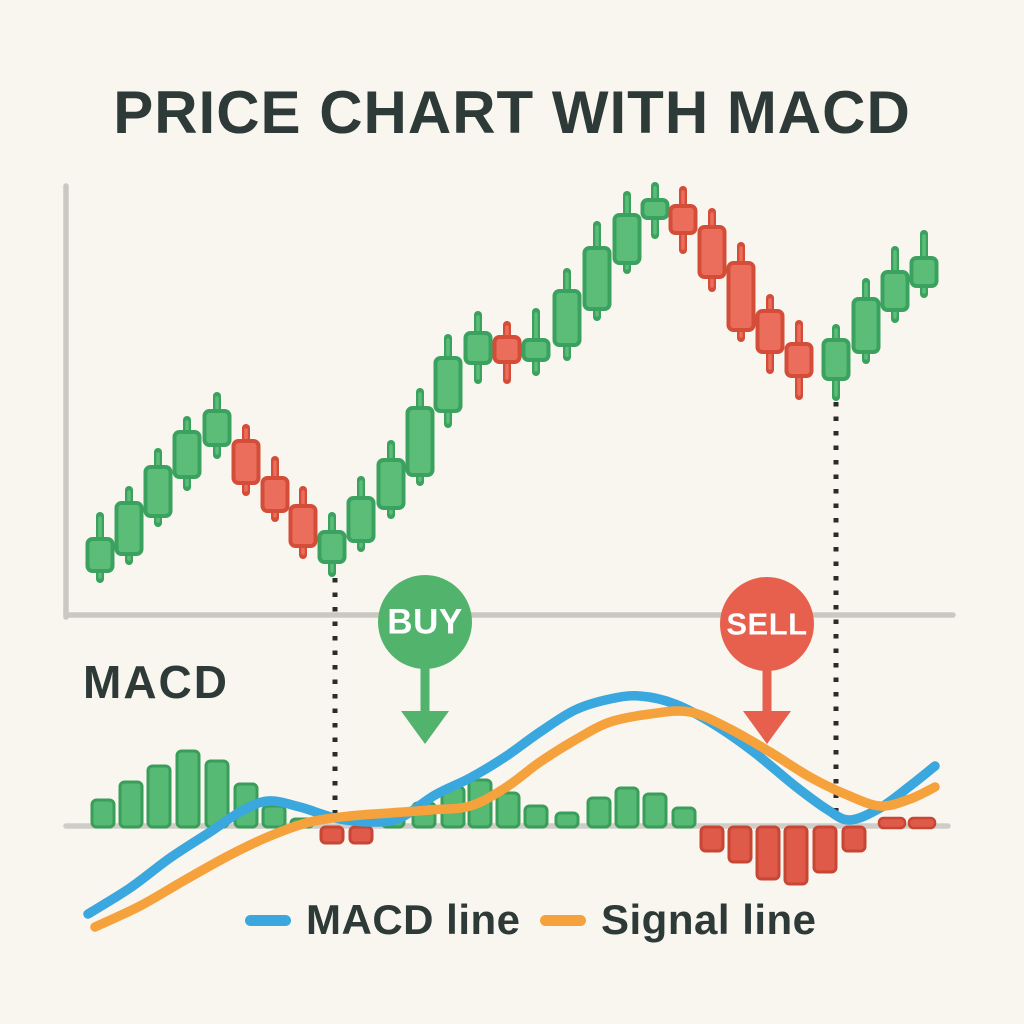 The height and width of the screenshot is (1024, 1024). Describe the element at coordinates (563, 920) in the screenshot. I see `signal-line-swatch-icon` at that location.